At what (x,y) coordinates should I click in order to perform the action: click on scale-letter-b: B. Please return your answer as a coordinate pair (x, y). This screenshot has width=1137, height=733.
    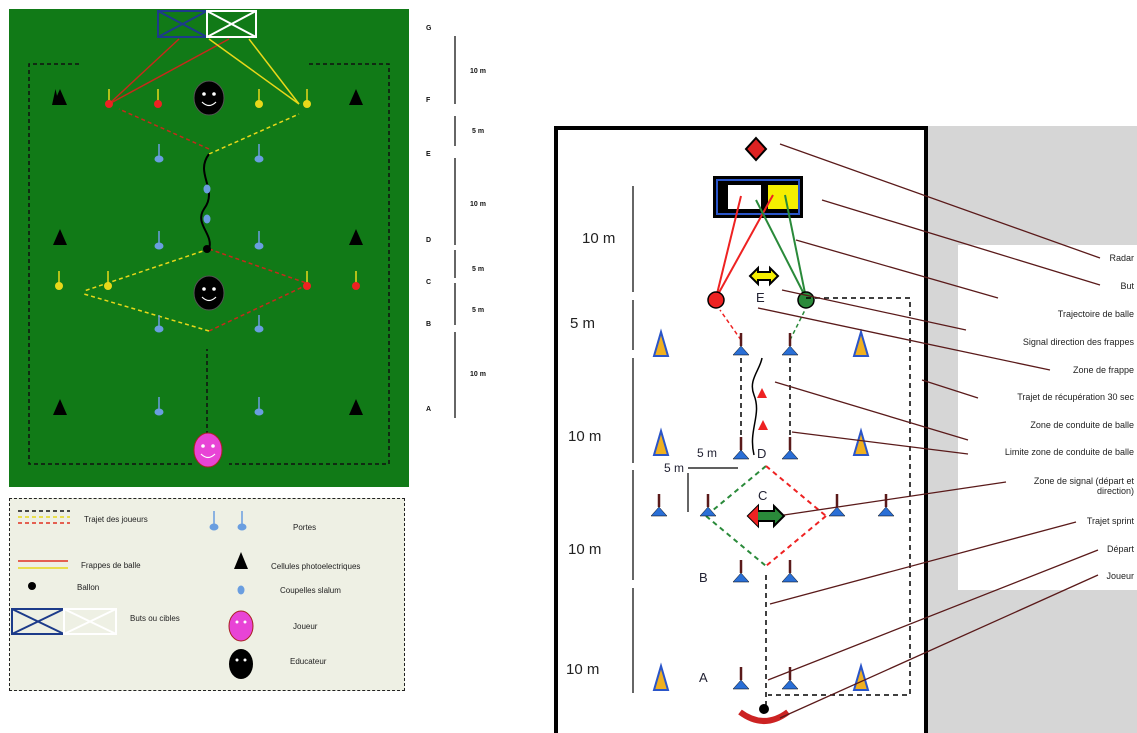
    Looking at the image, I should click on (429, 324).